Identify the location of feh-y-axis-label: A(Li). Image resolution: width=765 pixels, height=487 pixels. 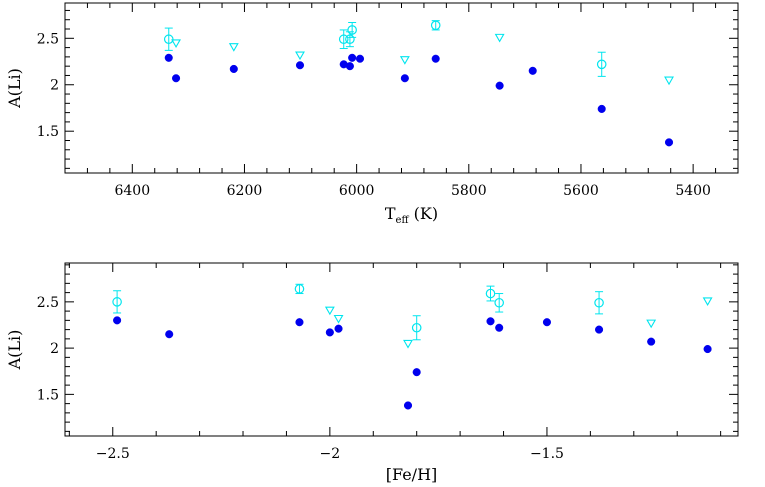
(14, 350).